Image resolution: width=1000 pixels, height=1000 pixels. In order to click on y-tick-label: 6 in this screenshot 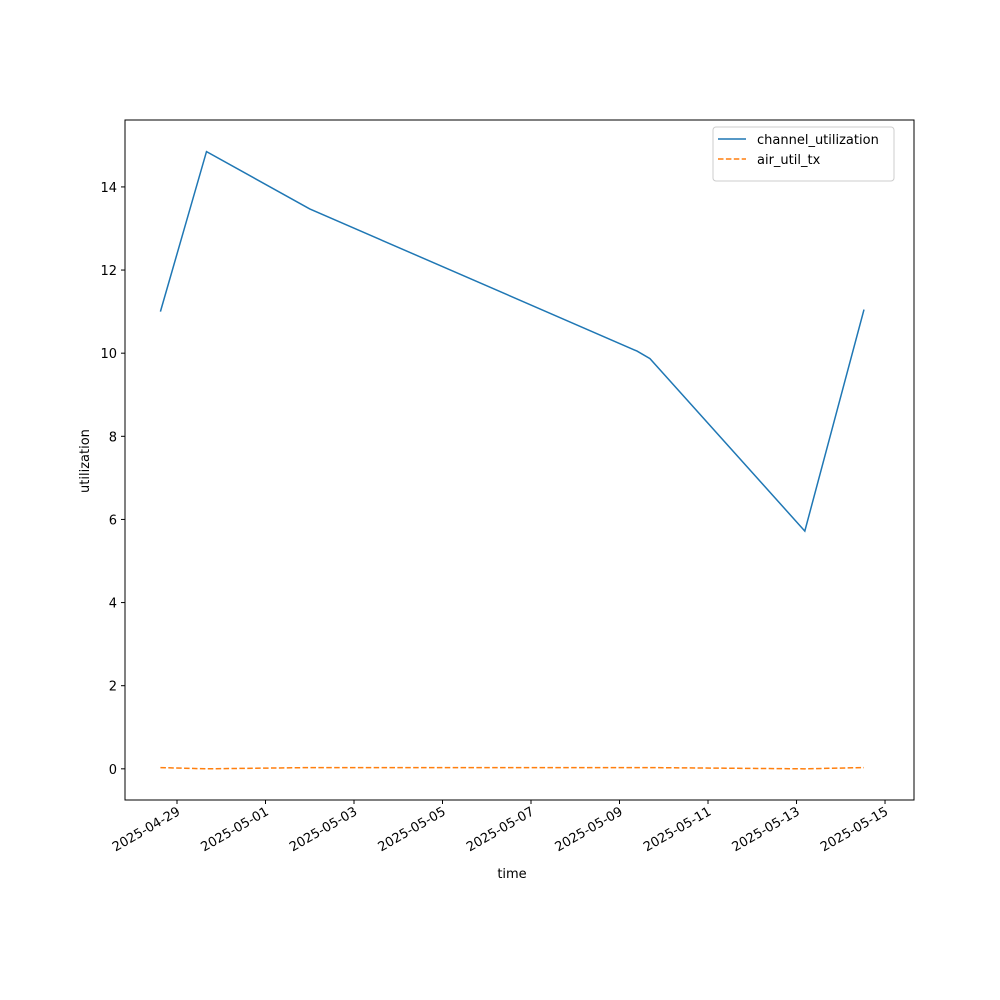, I will do `click(113, 520)`.